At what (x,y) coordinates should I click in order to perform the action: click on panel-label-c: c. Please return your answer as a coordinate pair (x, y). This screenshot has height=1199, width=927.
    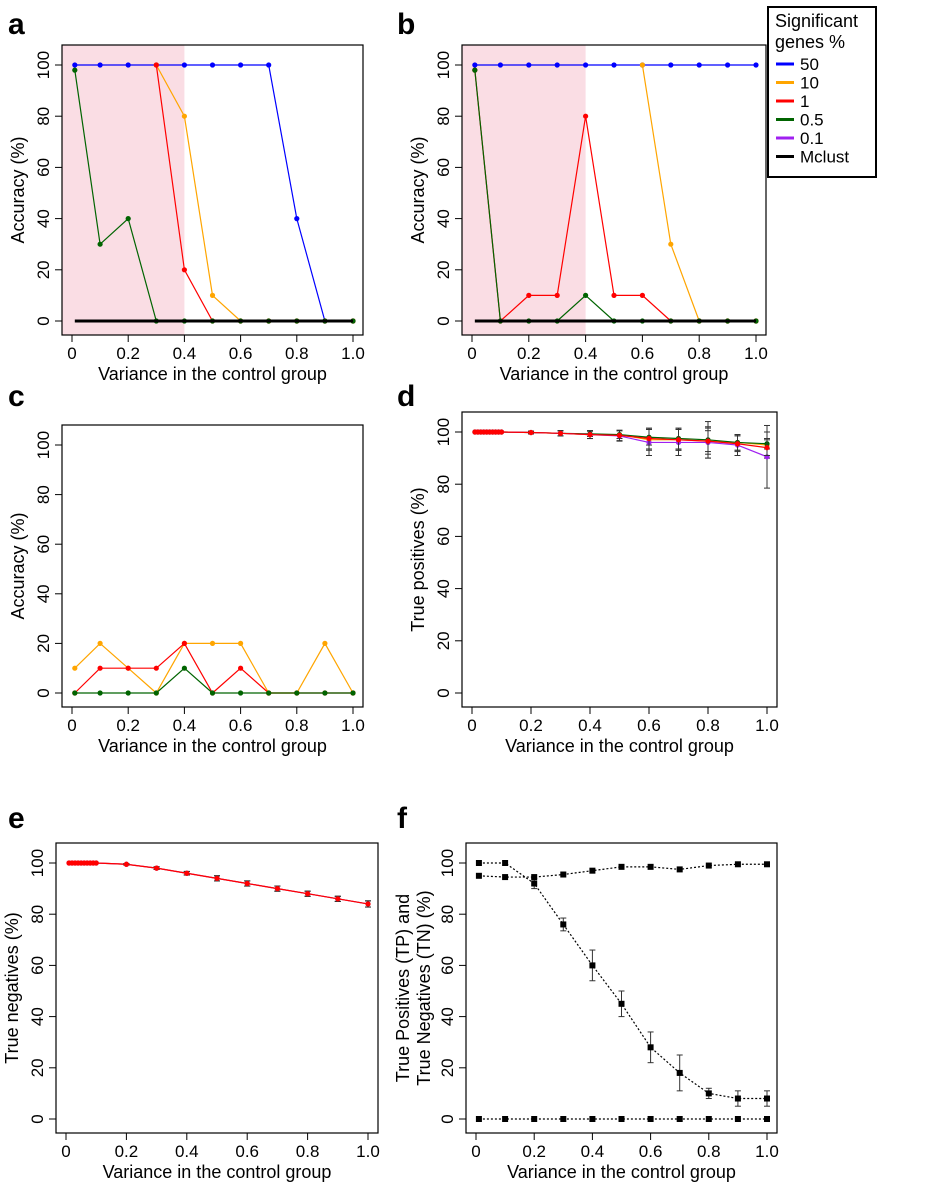
    Looking at the image, I should click on (16, 396).